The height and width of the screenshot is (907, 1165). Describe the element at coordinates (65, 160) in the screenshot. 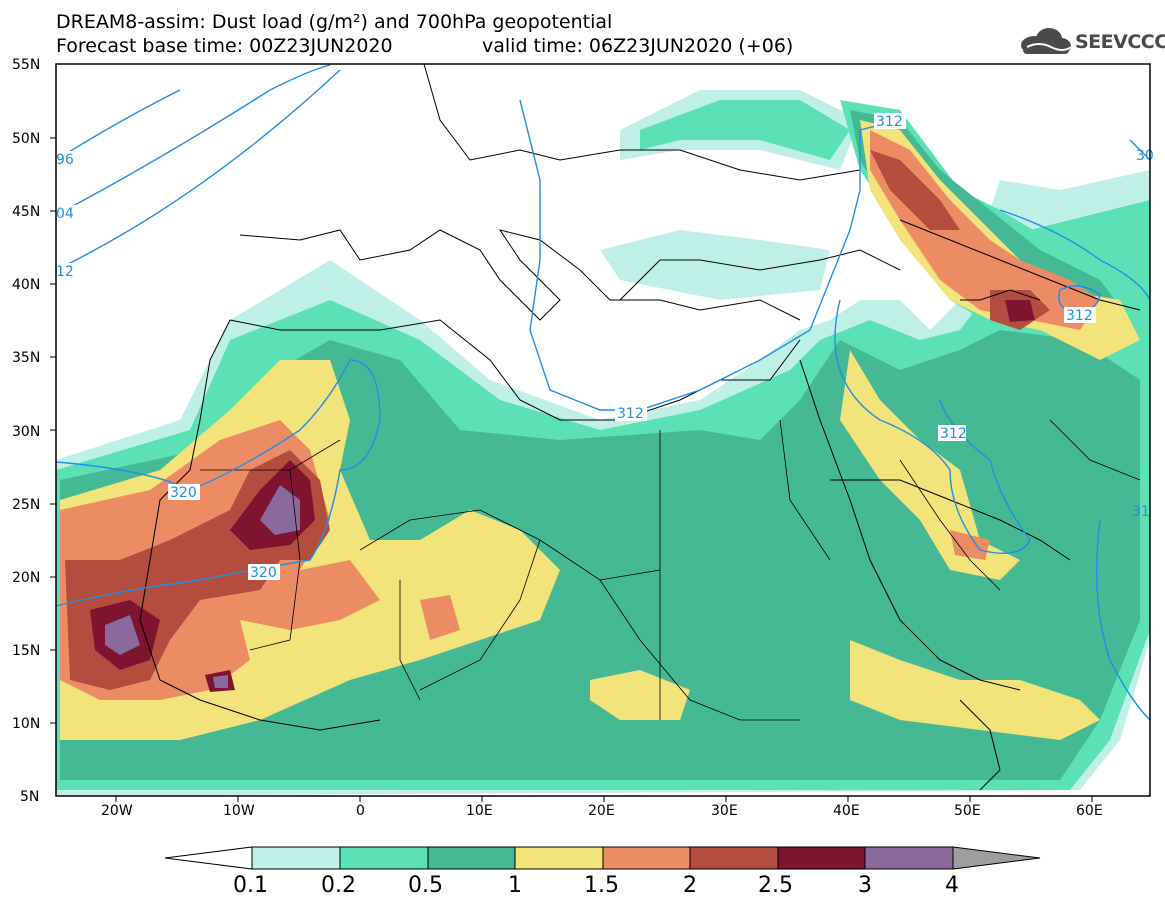

I see `contour-label: 96` at that location.